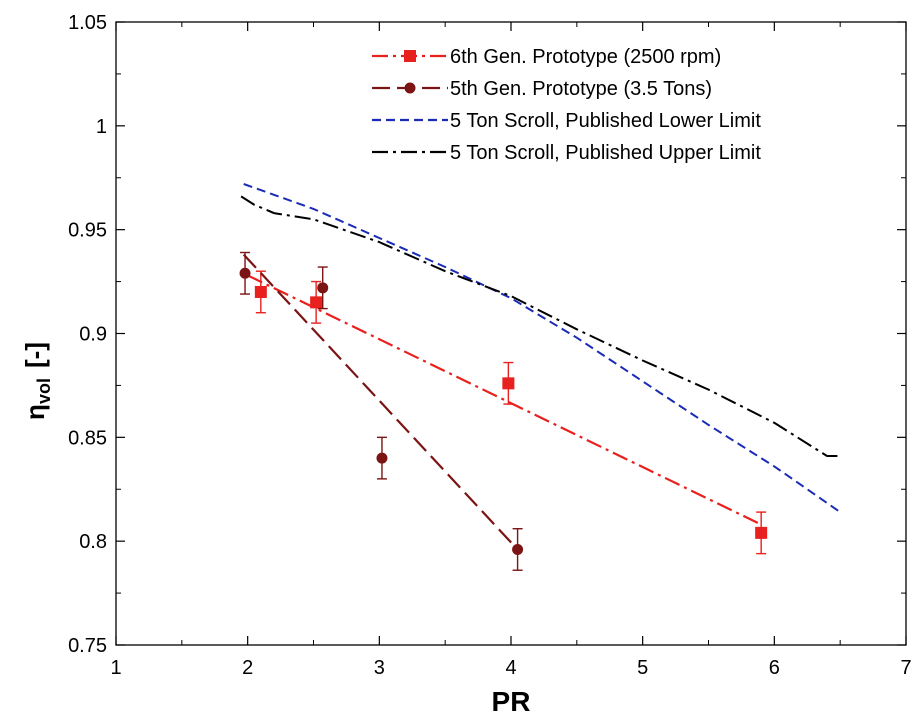  I want to click on y-tick-label: 0.9, so click(93, 335).